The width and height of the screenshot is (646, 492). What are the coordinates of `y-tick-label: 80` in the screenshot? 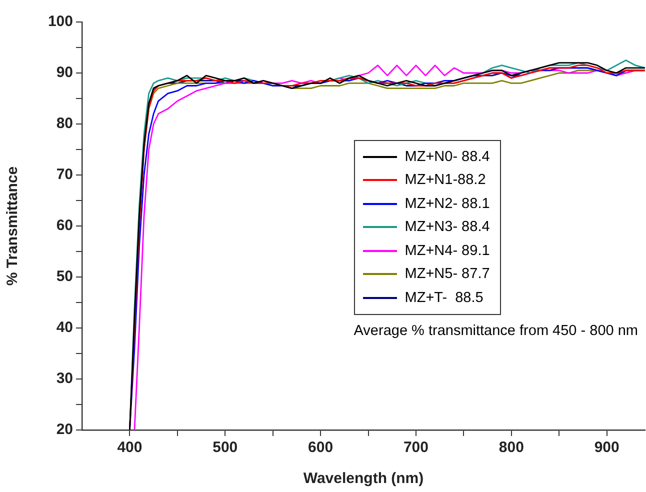 It's located at (64, 123).